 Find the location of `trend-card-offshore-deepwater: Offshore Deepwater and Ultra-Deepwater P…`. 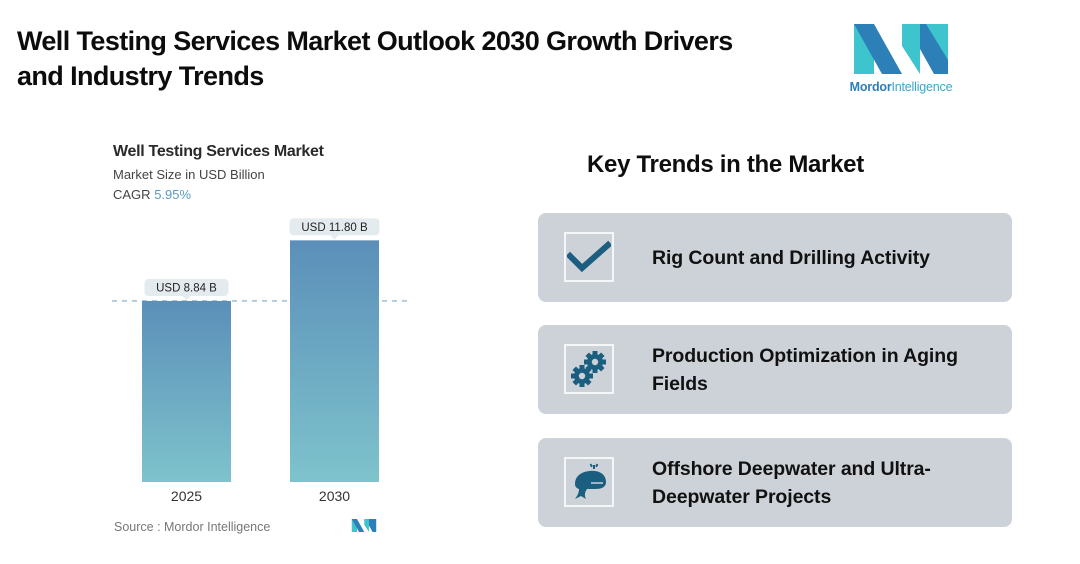

trend-card-offshore-deepwater: Offshore Deepwater and Ultra-Deepwater P… is located at coordinates (775, 482).